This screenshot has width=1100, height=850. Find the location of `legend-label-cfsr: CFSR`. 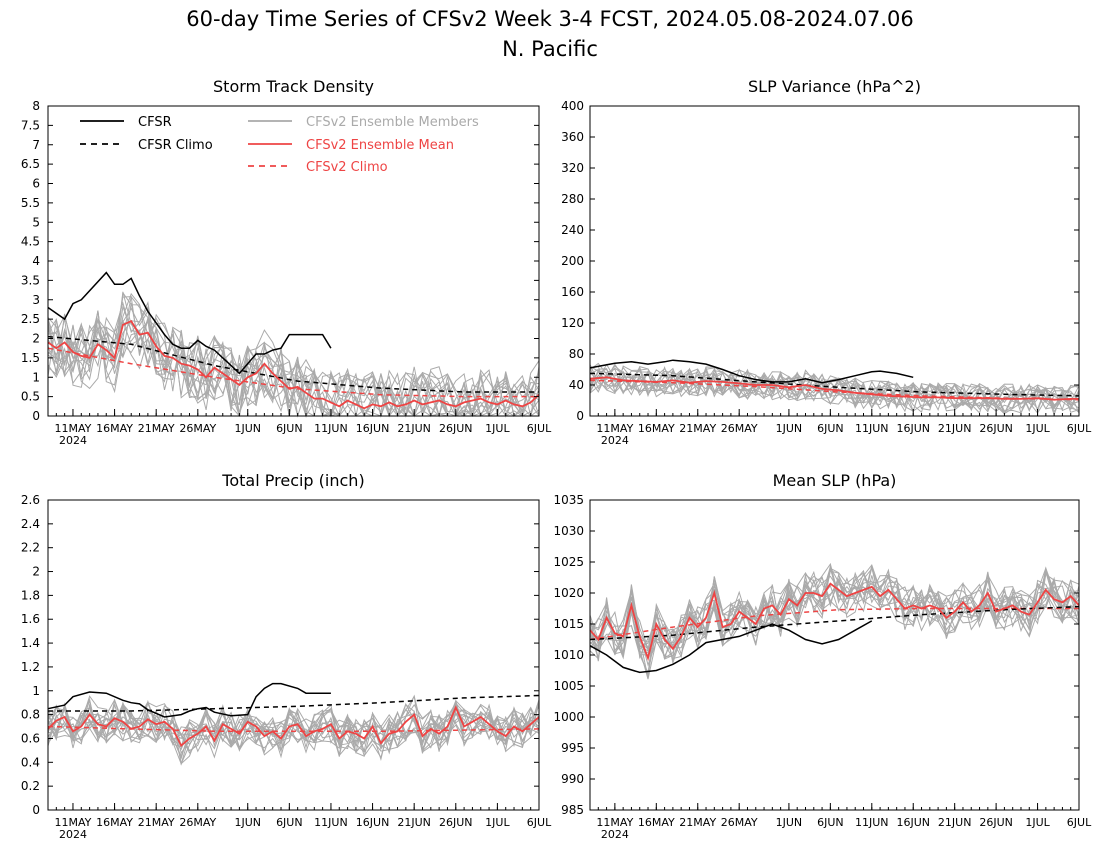

legend-label-cfsr: CFSR is located at coordinates (155, 122).